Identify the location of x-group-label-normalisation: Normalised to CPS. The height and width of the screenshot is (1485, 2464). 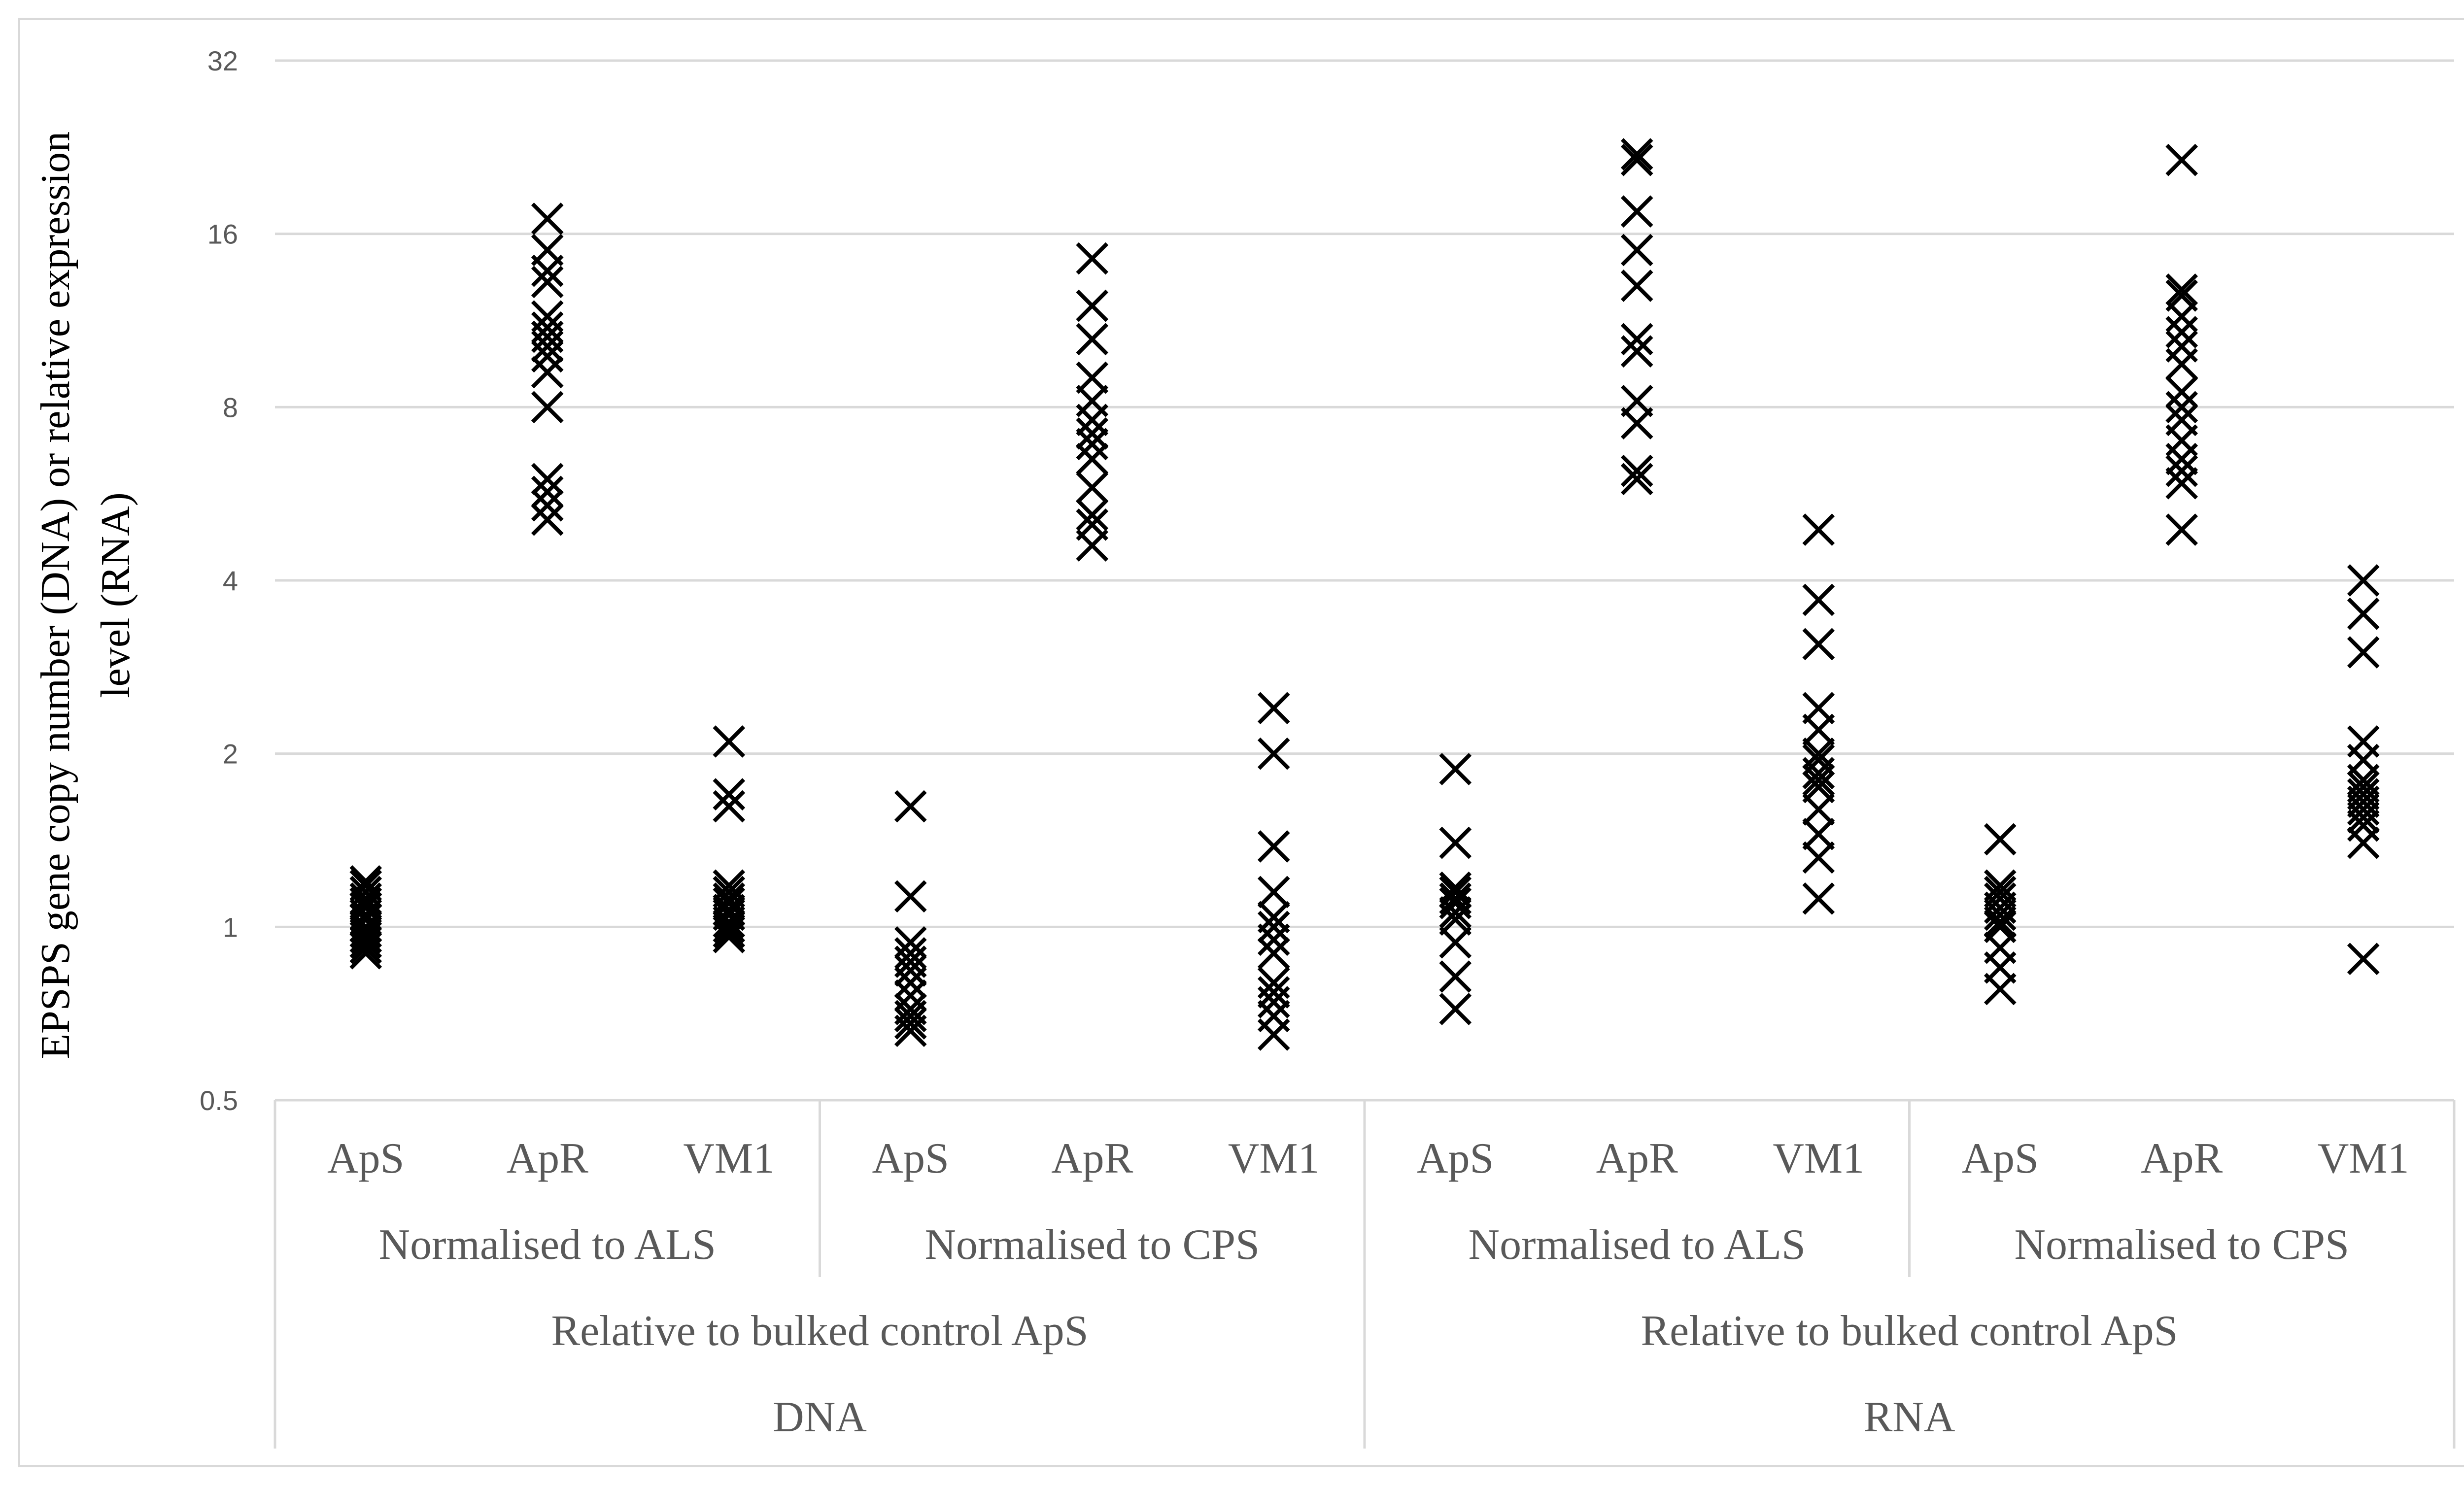
(2181, 1245).